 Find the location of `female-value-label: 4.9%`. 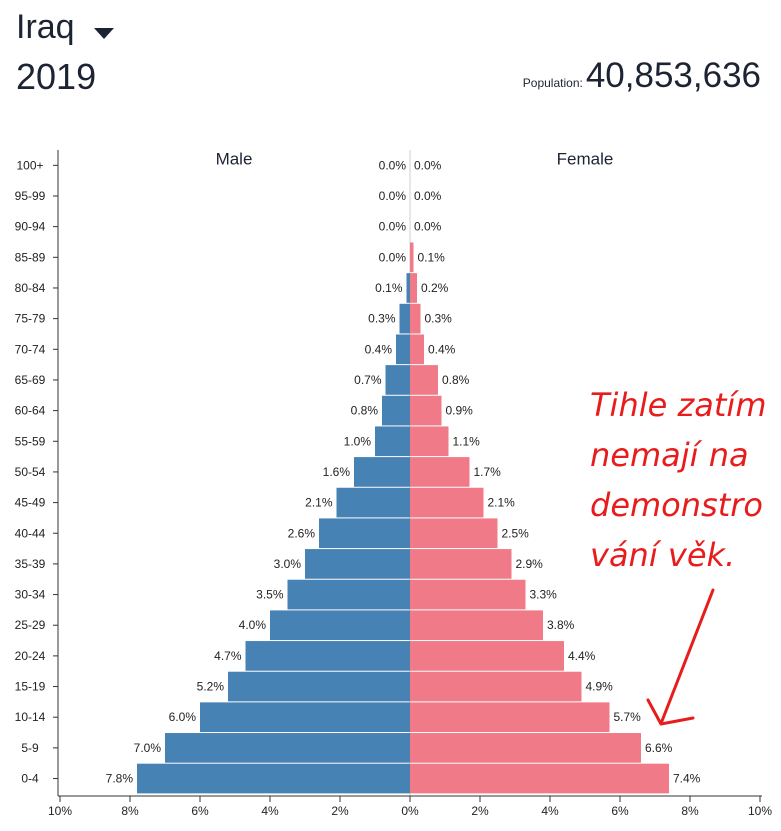

female-value-label: 4.9% is located at coordinates (600, 687).